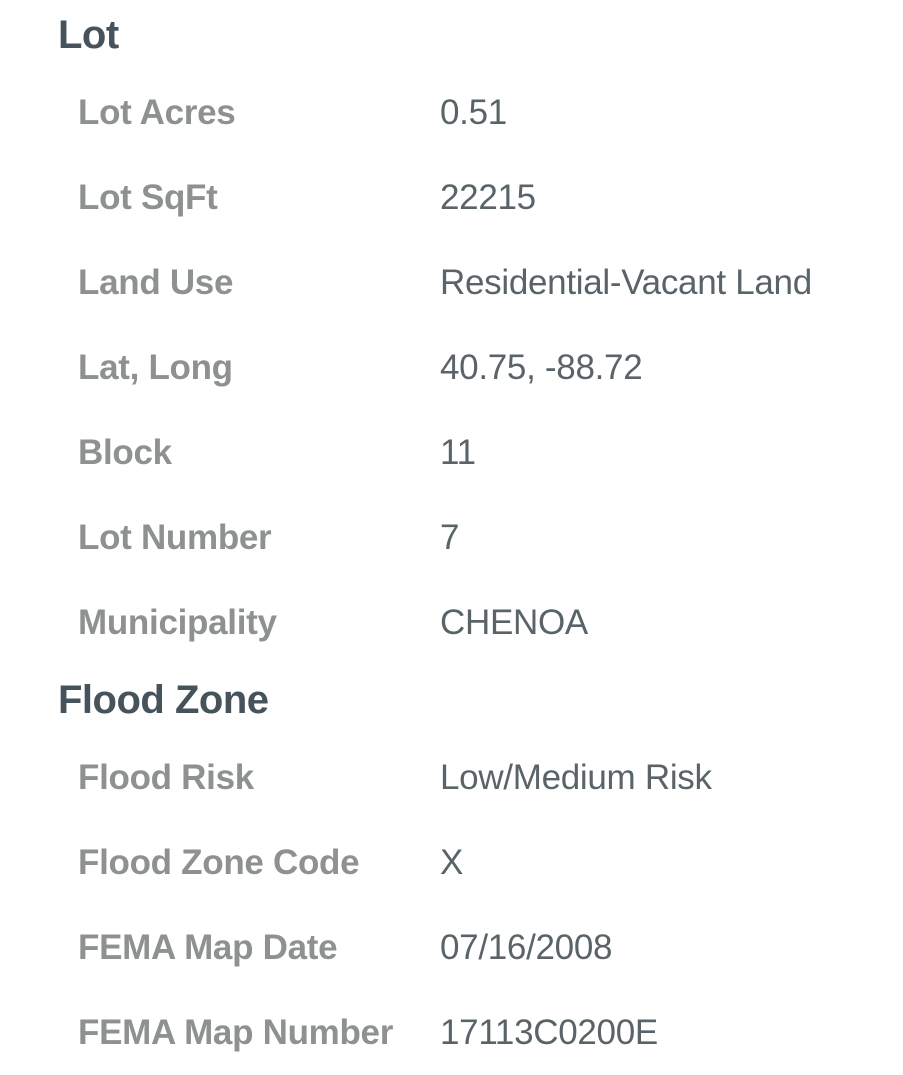 The image size is (903, 1075). I want to click on fact-value-lot-number: 7, so click(450, 537).